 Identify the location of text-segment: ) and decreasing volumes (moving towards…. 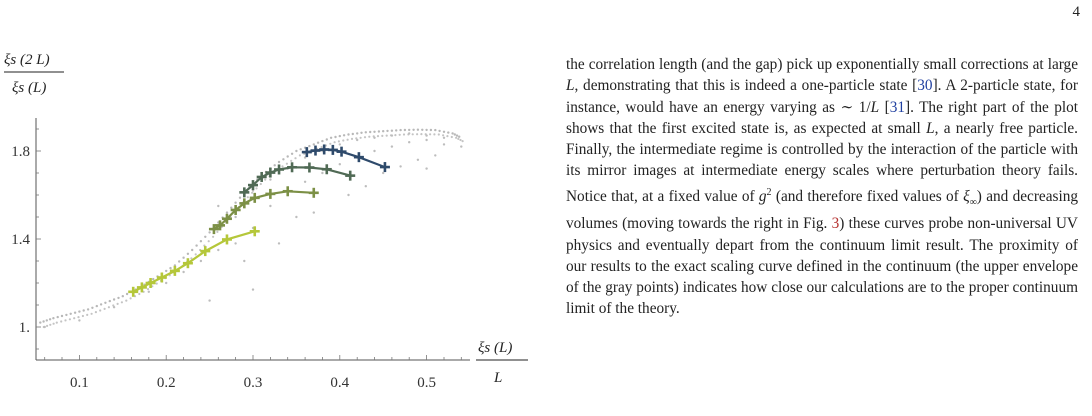
(822, 210).